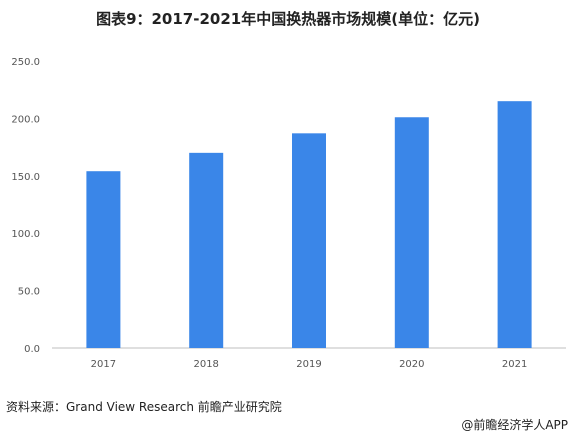 This screenshot has height=436, width=576. I want to click on x-tick-label: 2017, so click(103, 364).